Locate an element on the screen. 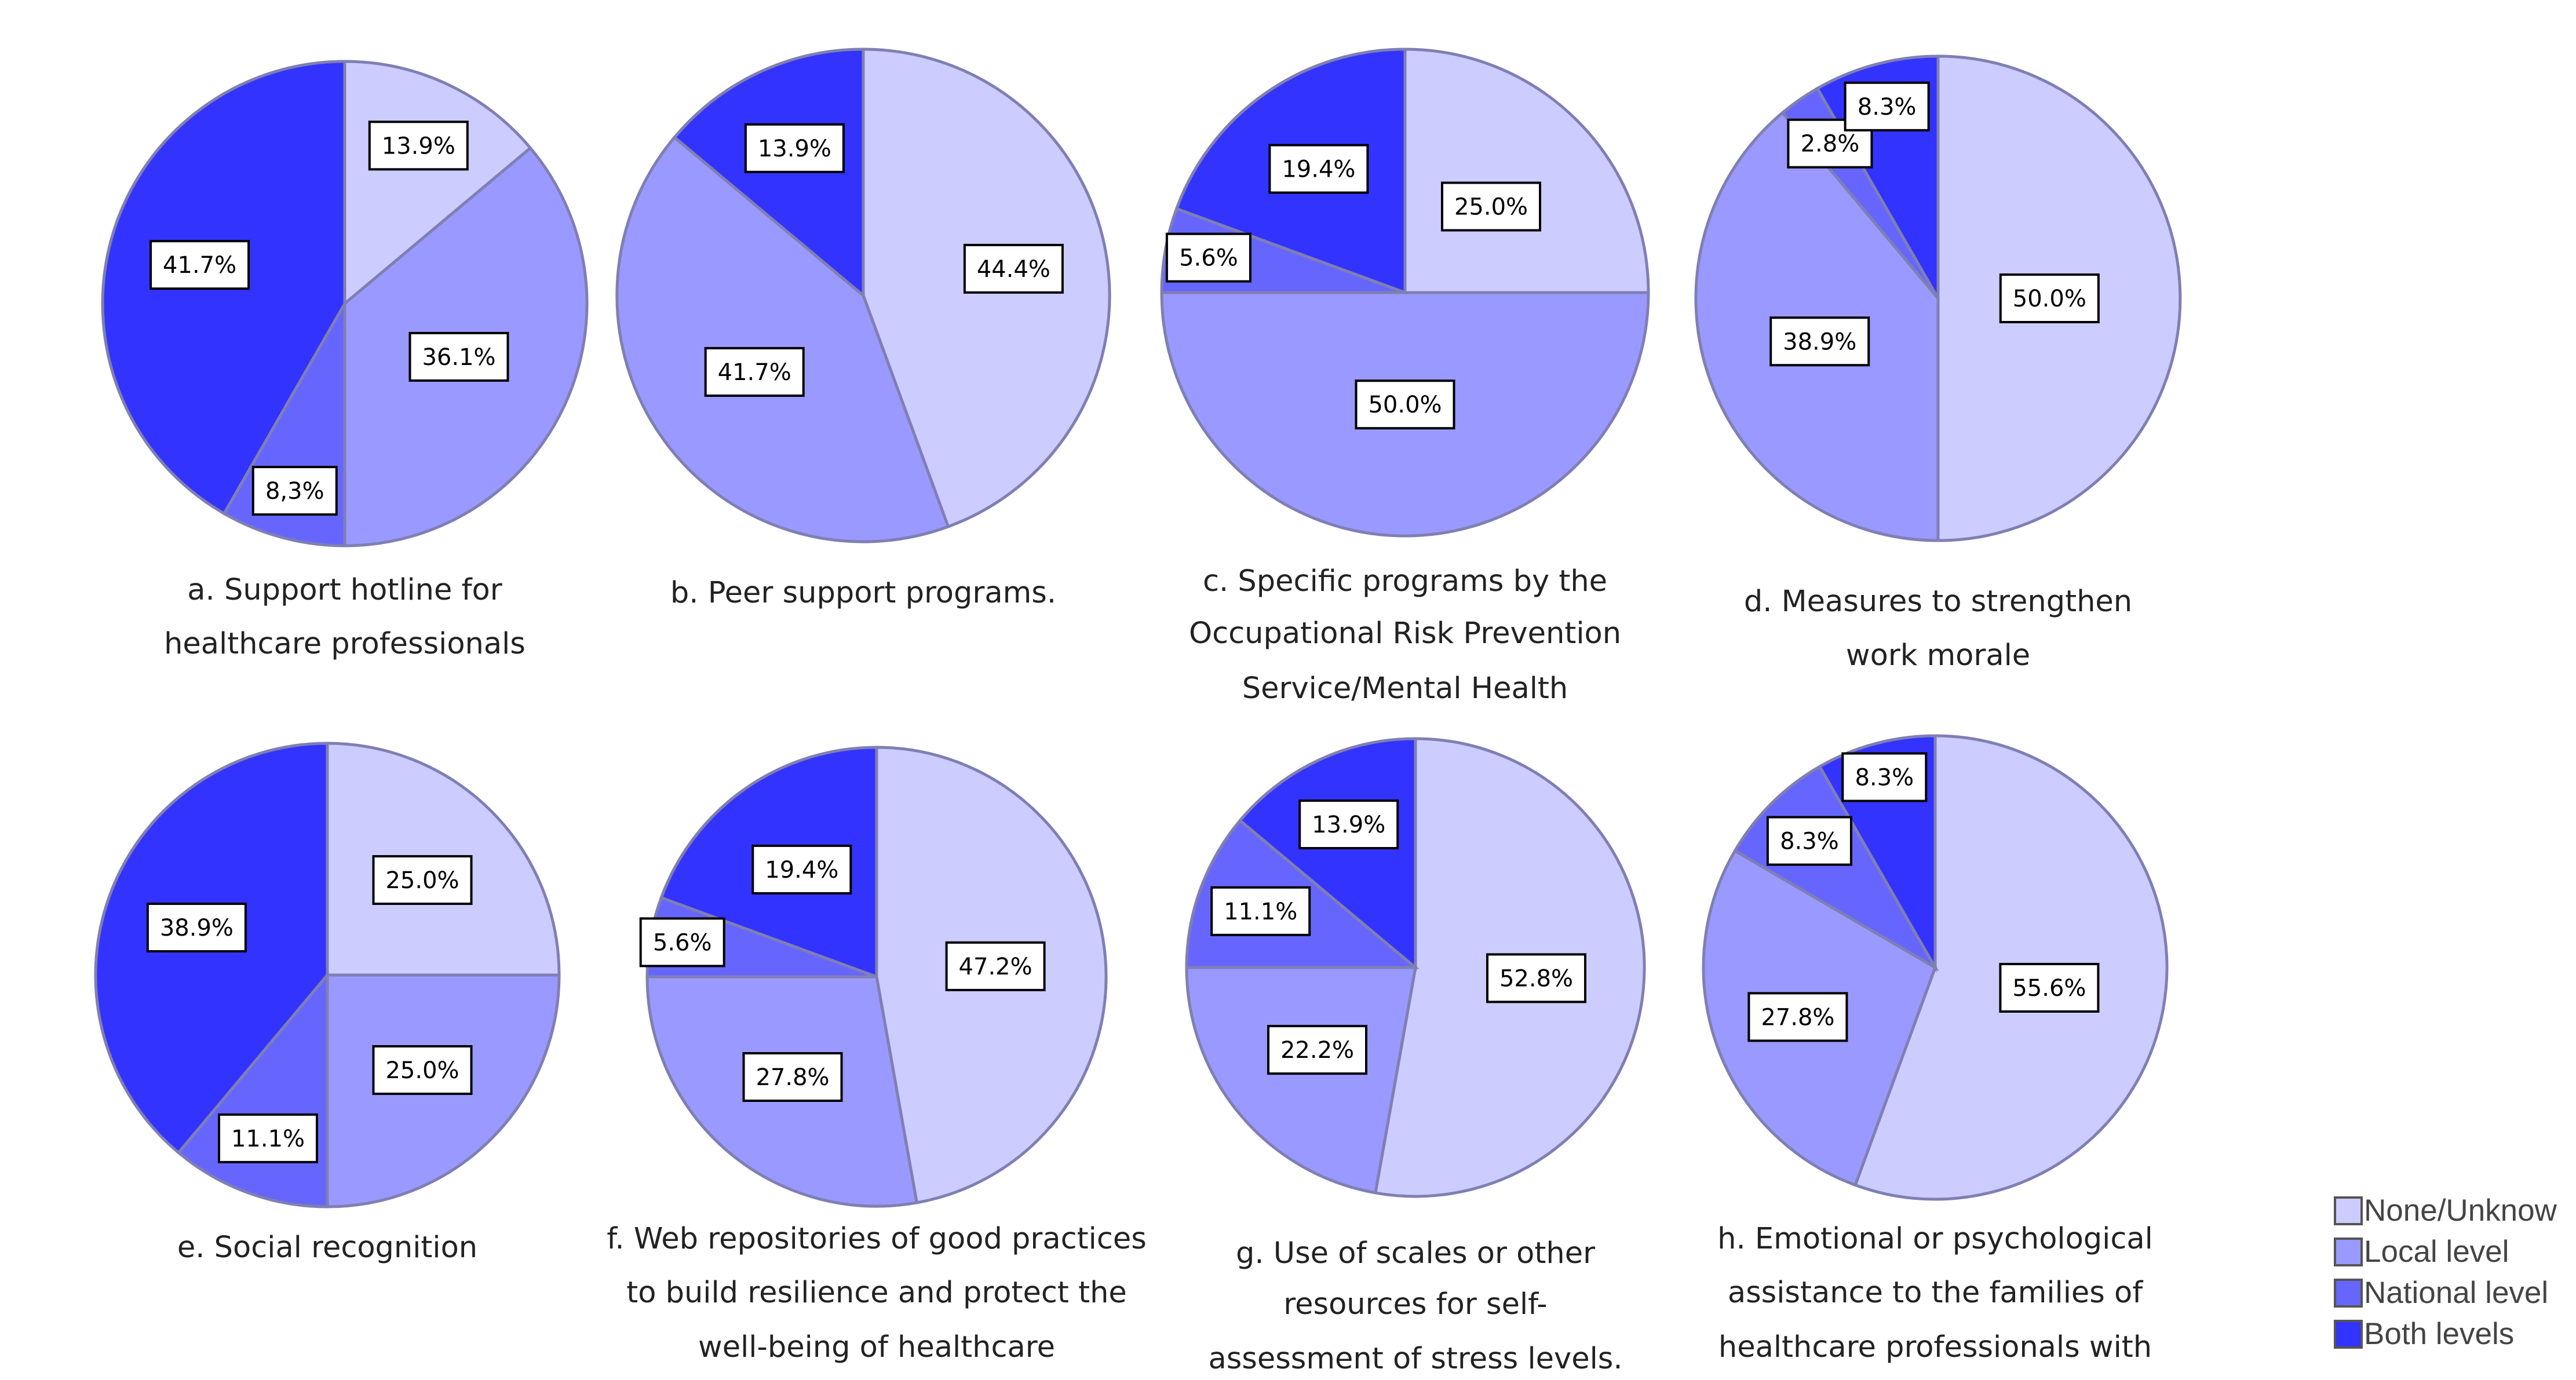  chart-caption: g. Use of scales or other is located at coordinates (1415, 1254).